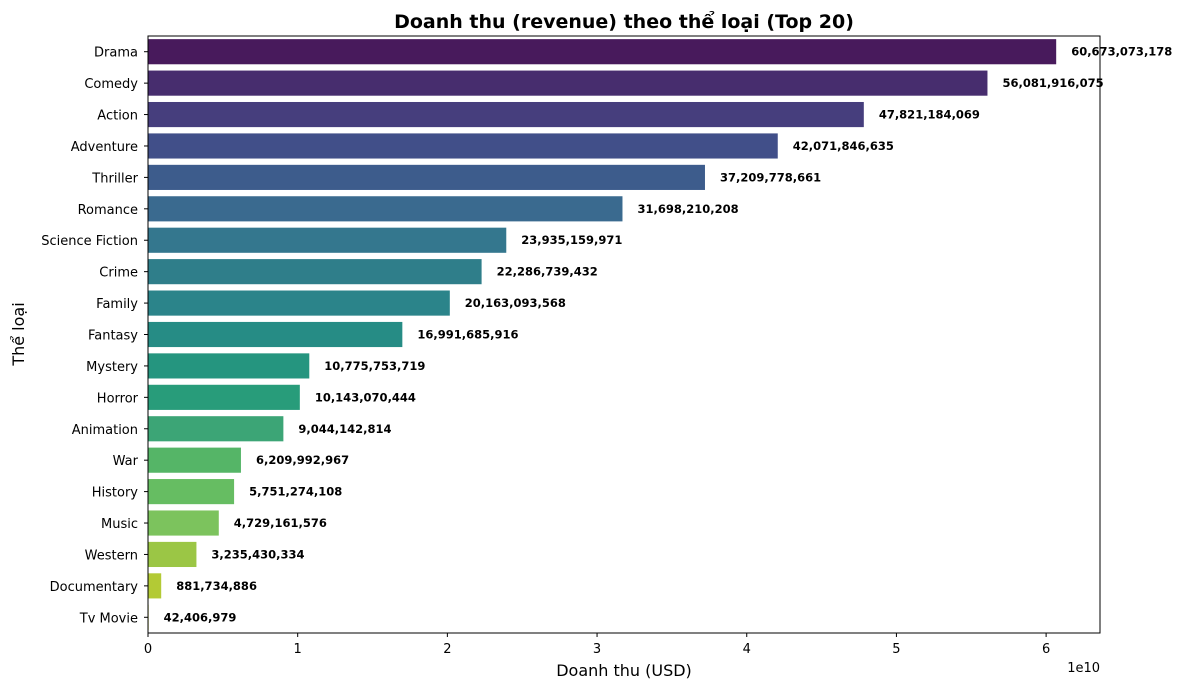  What do you see at coordinates (1083, 668) in the screenshot?
I see `x-axis-scale-label: 1e10` at bounding box center [1083, 668].